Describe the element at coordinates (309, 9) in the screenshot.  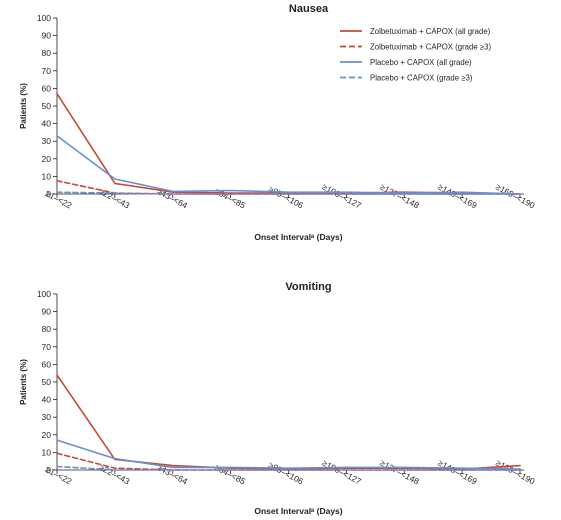
I see `chart-title: Nausea` at that location.